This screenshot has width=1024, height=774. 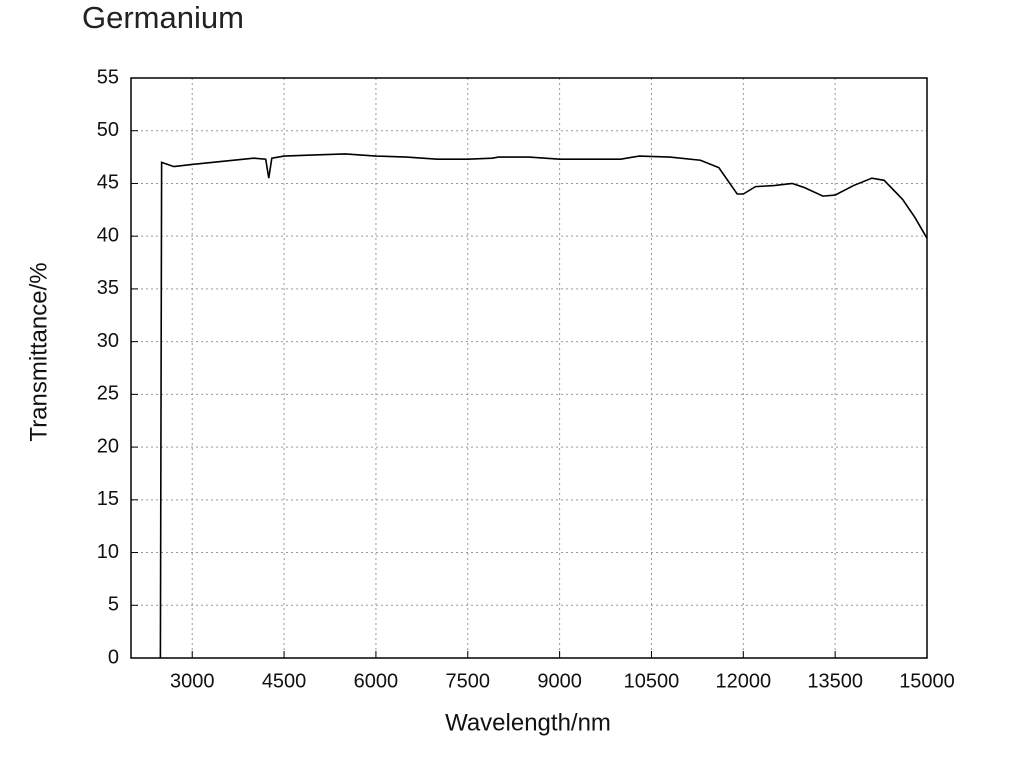 I want to click on y-tick-label: 35, so click(x=108, y=288).